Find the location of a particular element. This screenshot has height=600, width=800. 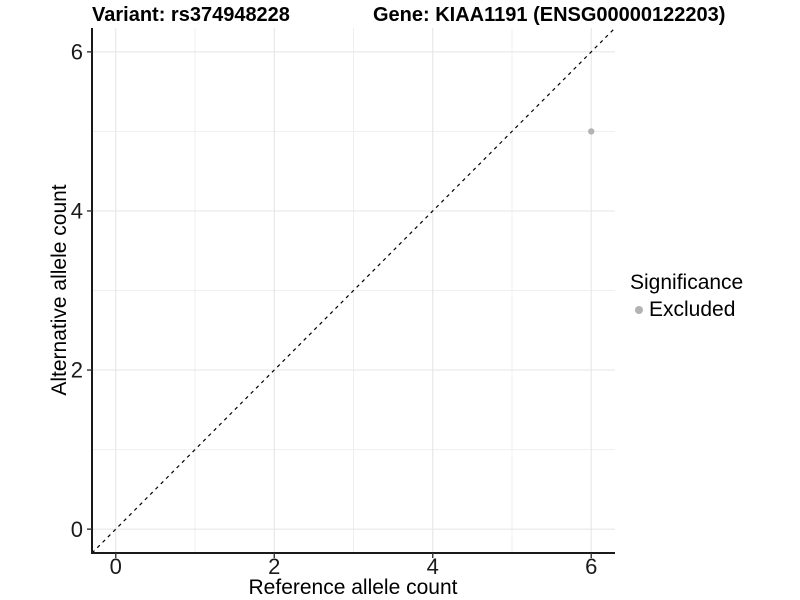

y-tick-label: 4 is located at coordinates (77, 211).